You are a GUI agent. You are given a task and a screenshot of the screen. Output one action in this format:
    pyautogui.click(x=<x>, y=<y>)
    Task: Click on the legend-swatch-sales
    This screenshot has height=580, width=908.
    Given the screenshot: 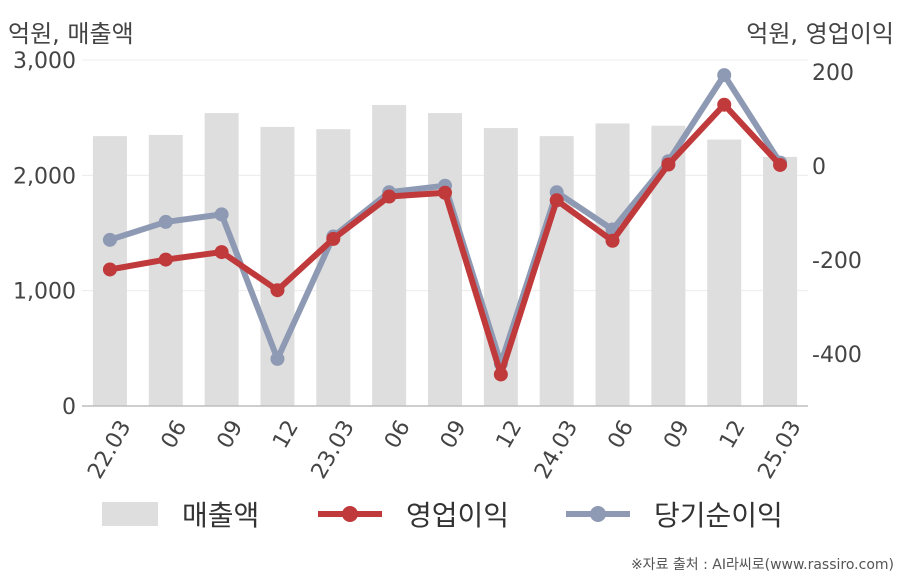 What is the action you would take?
    pyautogui.click(x=130, y=514)
    